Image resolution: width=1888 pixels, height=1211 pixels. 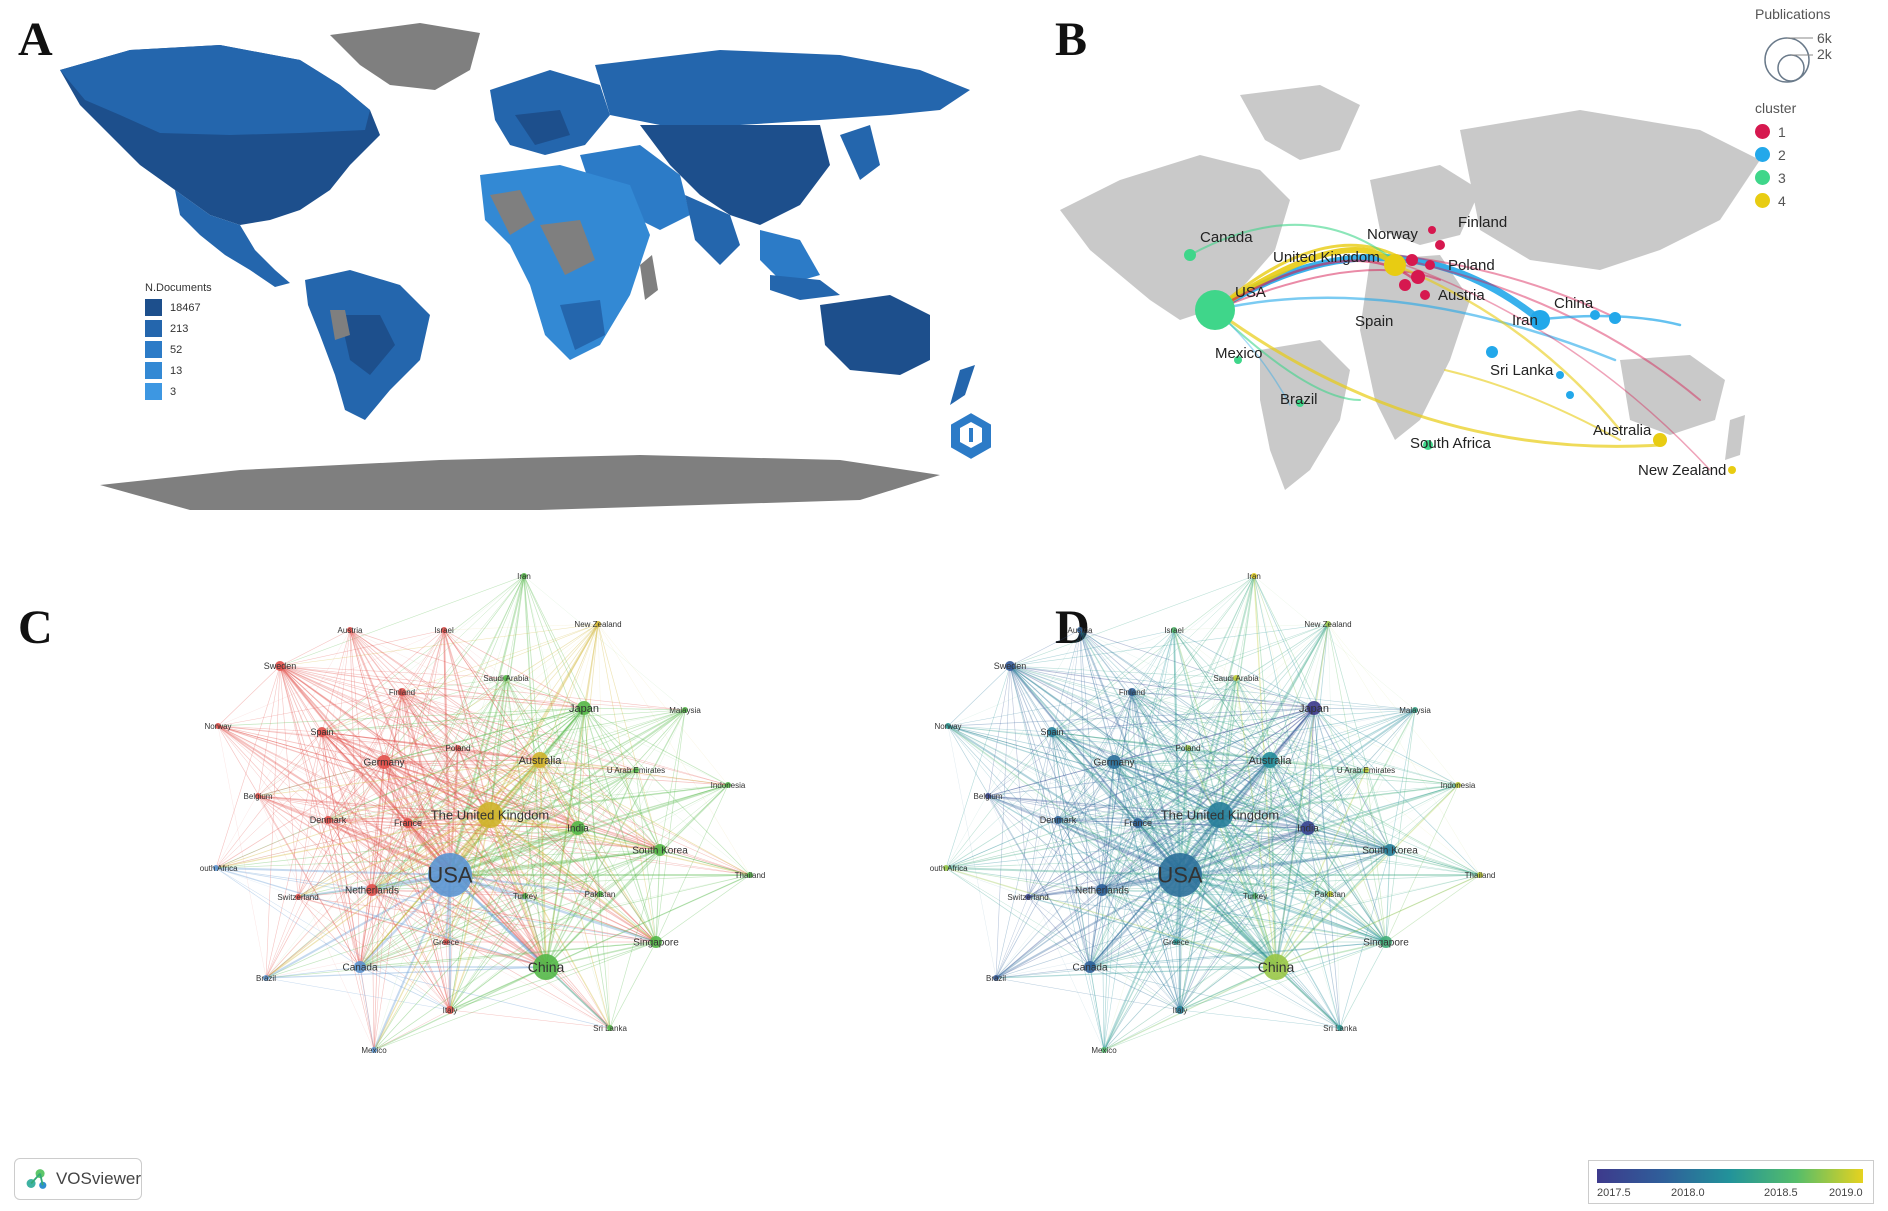 What do you see at coordinates (36, 1179) in the screenshot?
I see `vosviewer-logo-icon` at bounding box center [36, 1179].